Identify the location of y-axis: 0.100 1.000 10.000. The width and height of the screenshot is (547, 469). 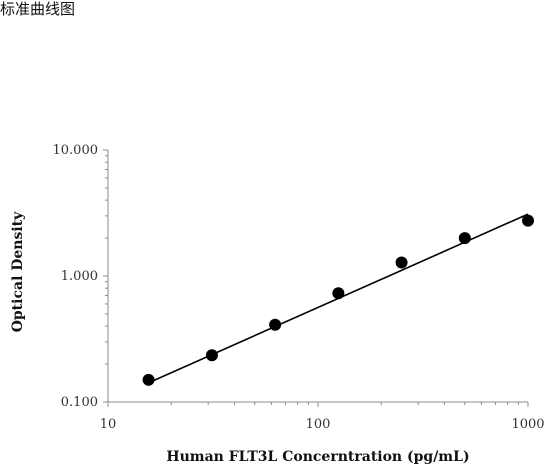
(81, 276).